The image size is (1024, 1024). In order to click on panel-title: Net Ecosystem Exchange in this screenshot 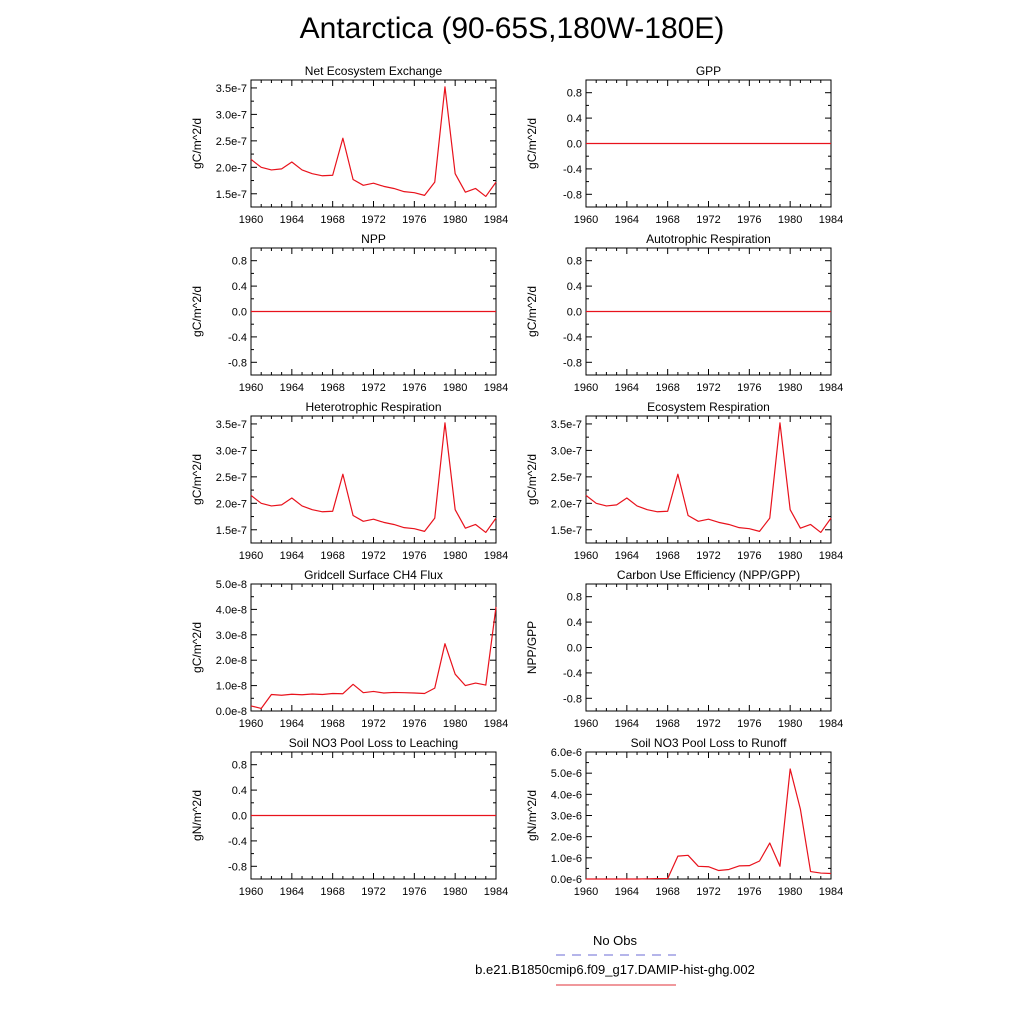, I will do `click(374, 71)`.